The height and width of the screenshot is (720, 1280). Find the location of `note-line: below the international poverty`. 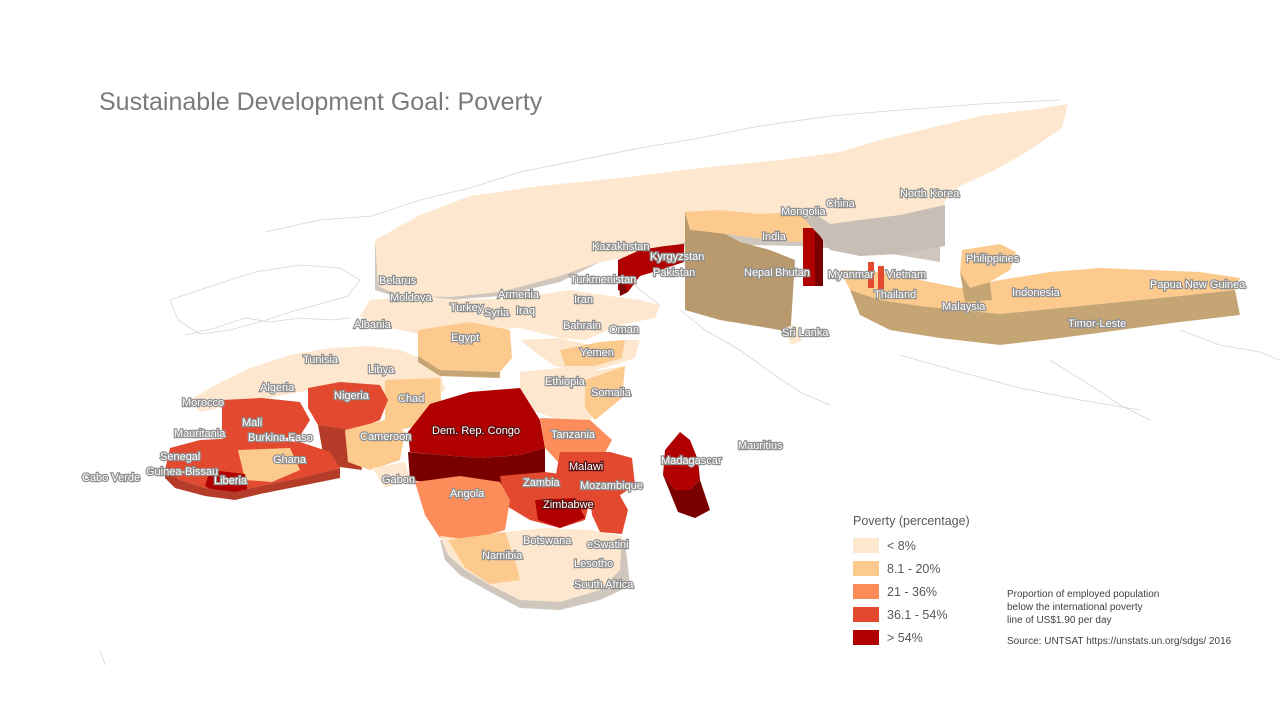

note-line: below the international poverty is located at coordinates (1075, 607).